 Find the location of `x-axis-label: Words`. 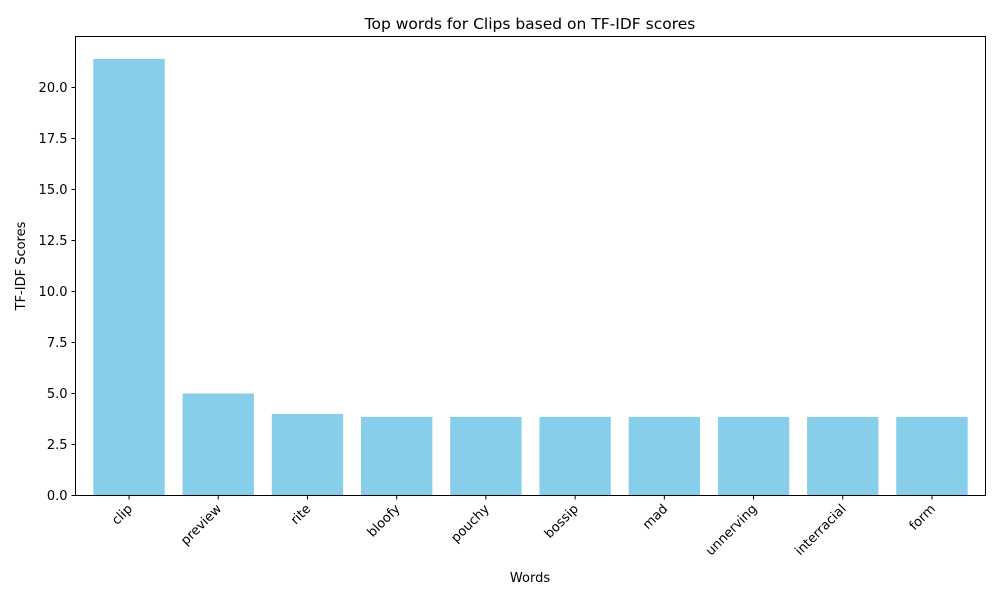

x-axis-label: Words is located at coordinates (530, 578).